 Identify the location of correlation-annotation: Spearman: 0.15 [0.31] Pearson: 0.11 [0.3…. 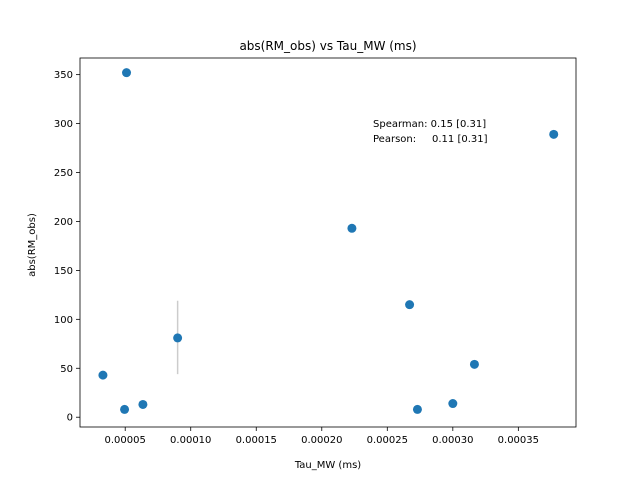
(430, 132).